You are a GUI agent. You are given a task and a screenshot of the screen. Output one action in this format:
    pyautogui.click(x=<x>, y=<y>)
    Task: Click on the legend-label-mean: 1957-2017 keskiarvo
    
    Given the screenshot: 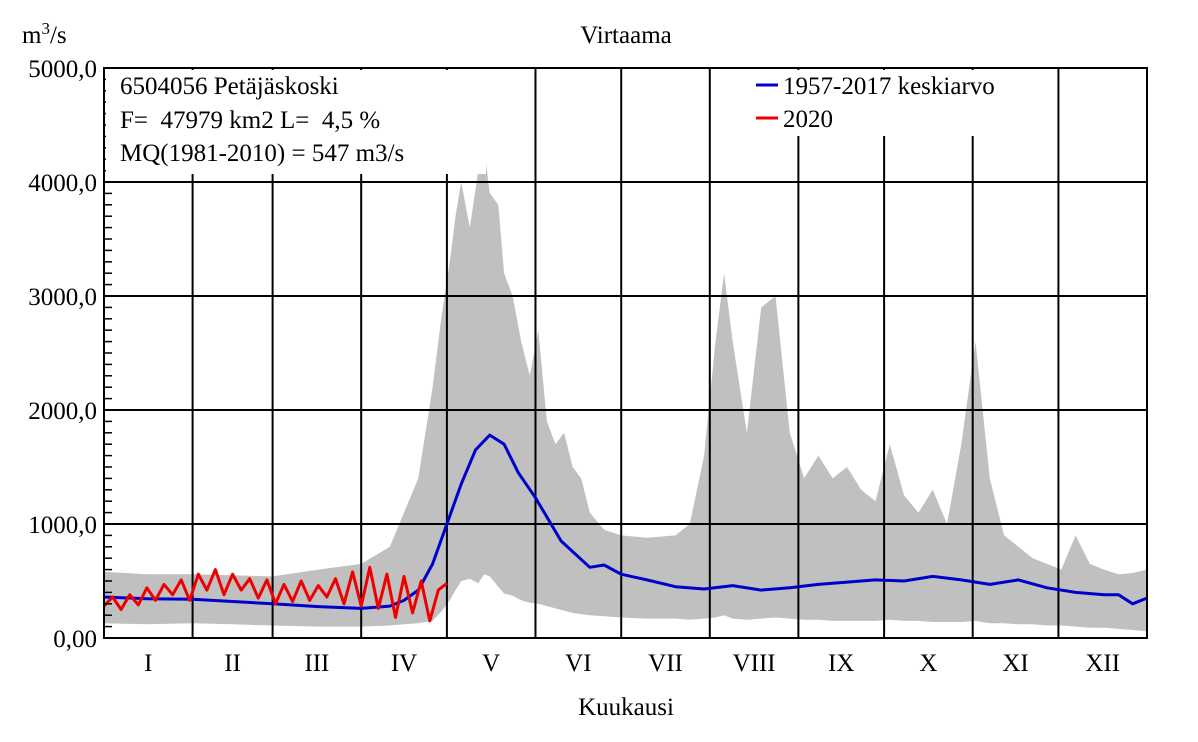 What is the action you would take?
    pyautogui.click(x=889, y=86)
    